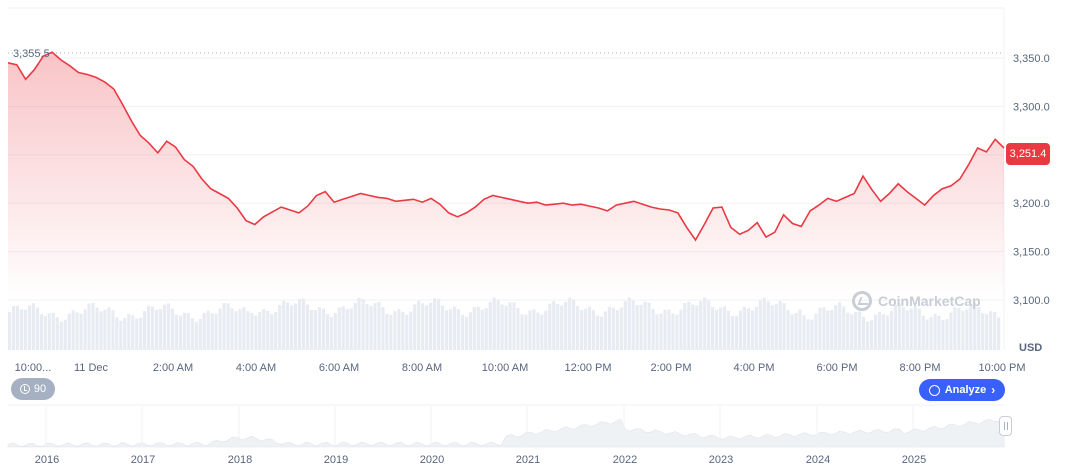  I want to click on cmc-logo-icon, so click(862, 301).